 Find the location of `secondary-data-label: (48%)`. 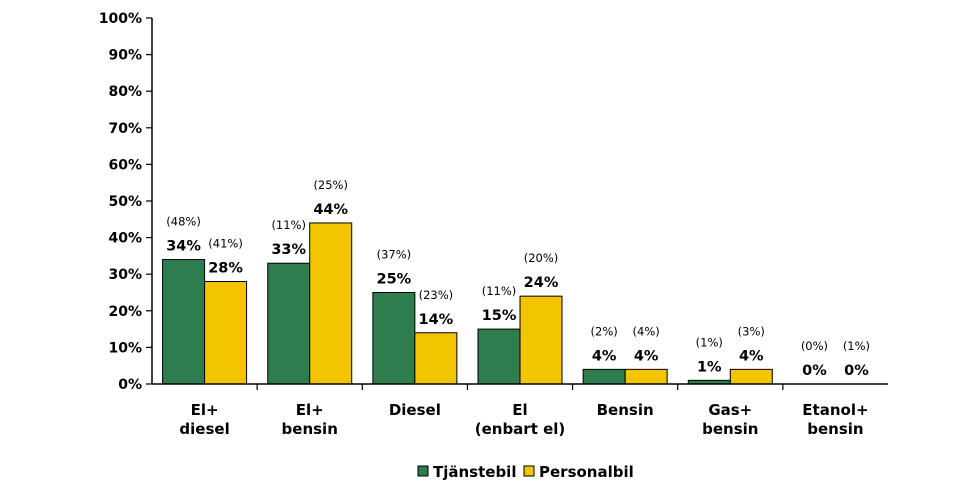

secondary-data-label: (48%) is located at coordinates (183, 222).